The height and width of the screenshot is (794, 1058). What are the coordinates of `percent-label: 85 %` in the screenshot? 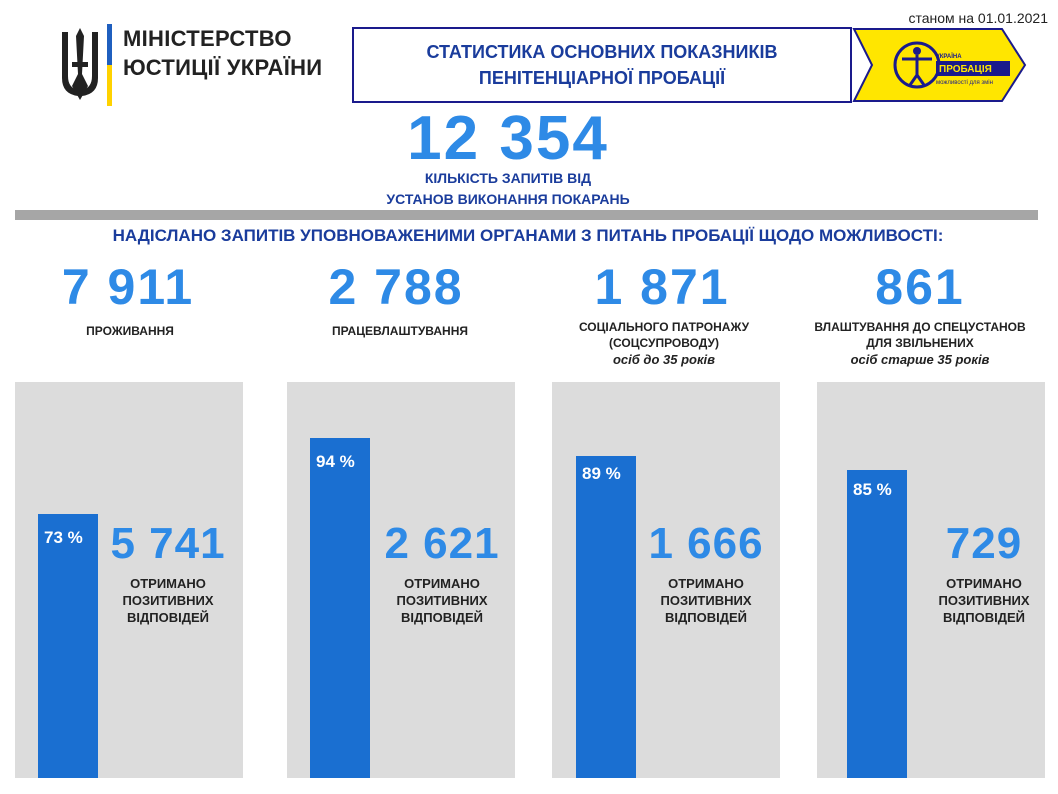 It's located at (872, 489).